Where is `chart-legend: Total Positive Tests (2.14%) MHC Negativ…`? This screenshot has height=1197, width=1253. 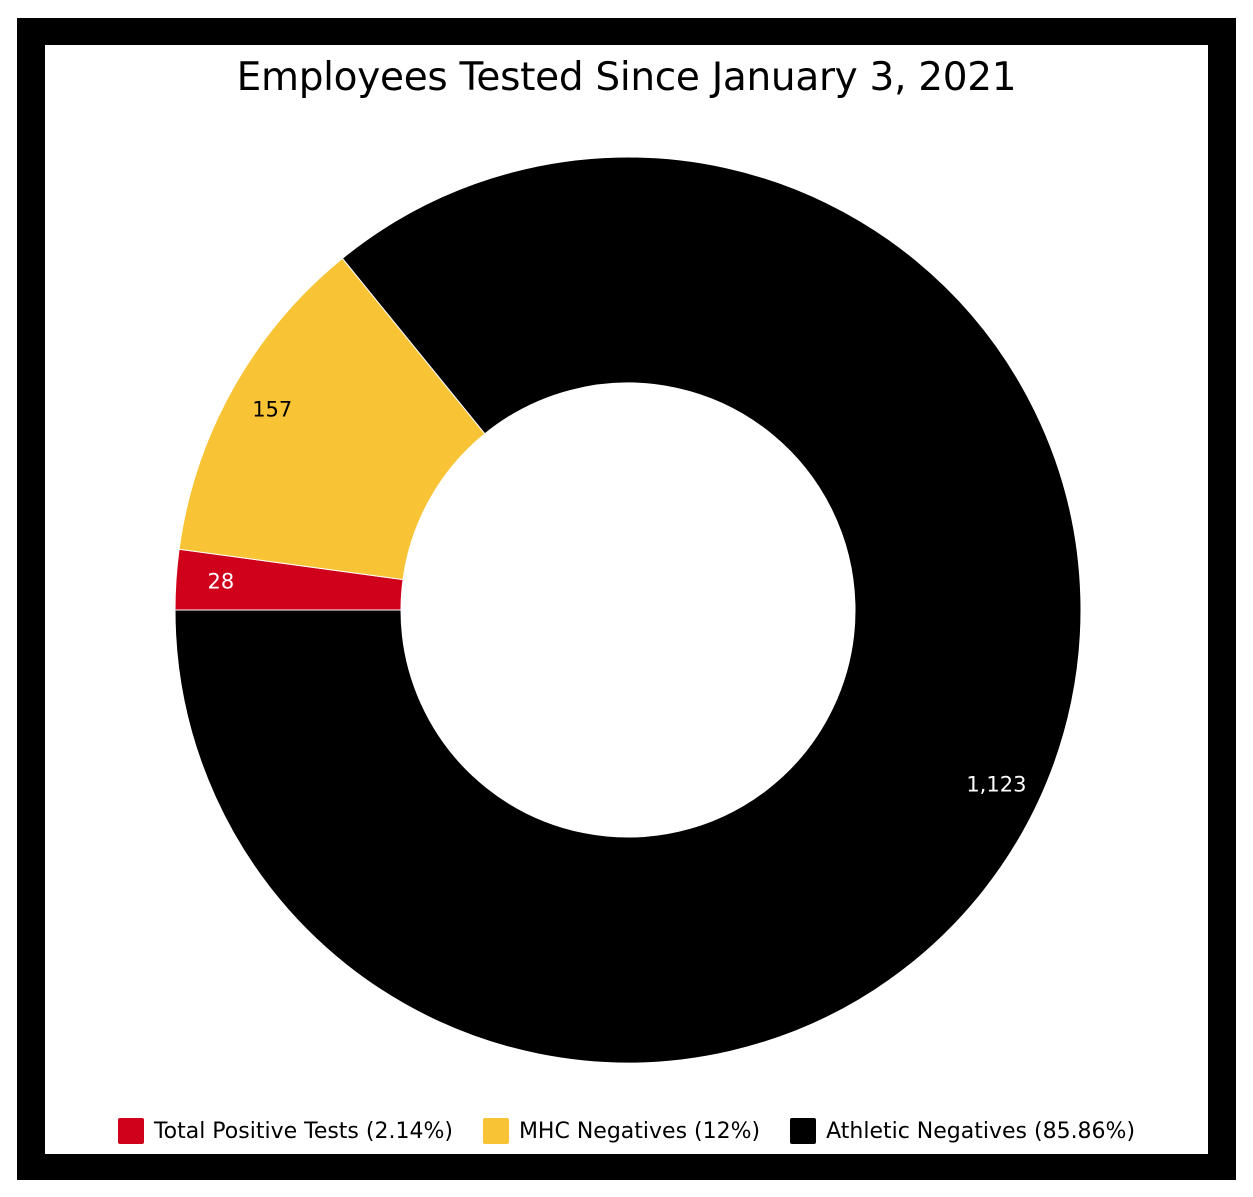
chart-legend: Total Positive Tests (2.14%) MHC Negativ… is located at coordinates (626, 1131).